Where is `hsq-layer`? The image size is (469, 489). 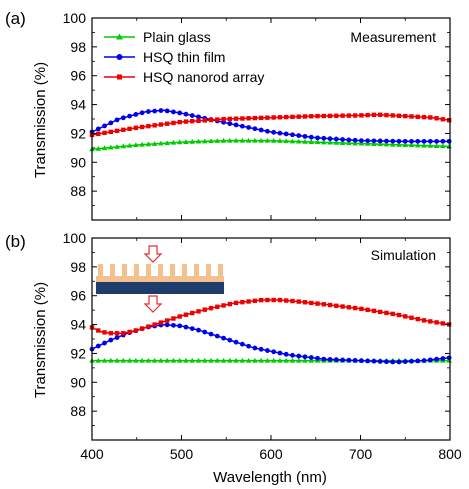 hsq-layer is located at coordinates (160, 279).